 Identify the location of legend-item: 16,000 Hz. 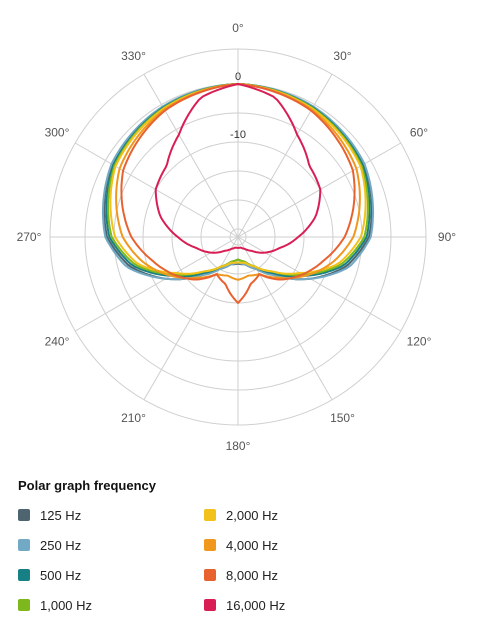
(244, 605).